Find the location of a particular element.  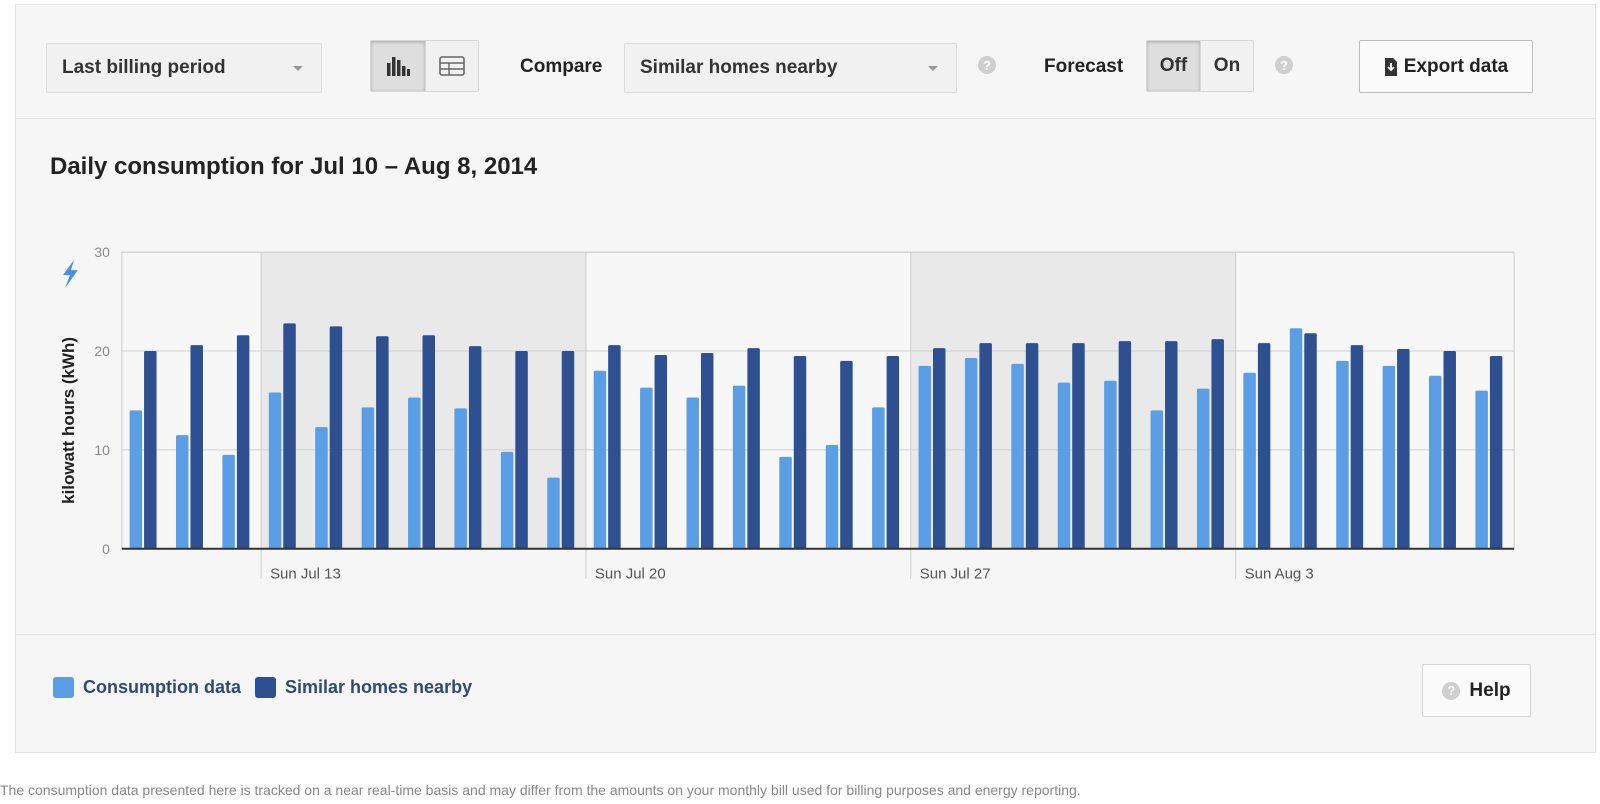

table-icon is located at coordinates (451, 66).